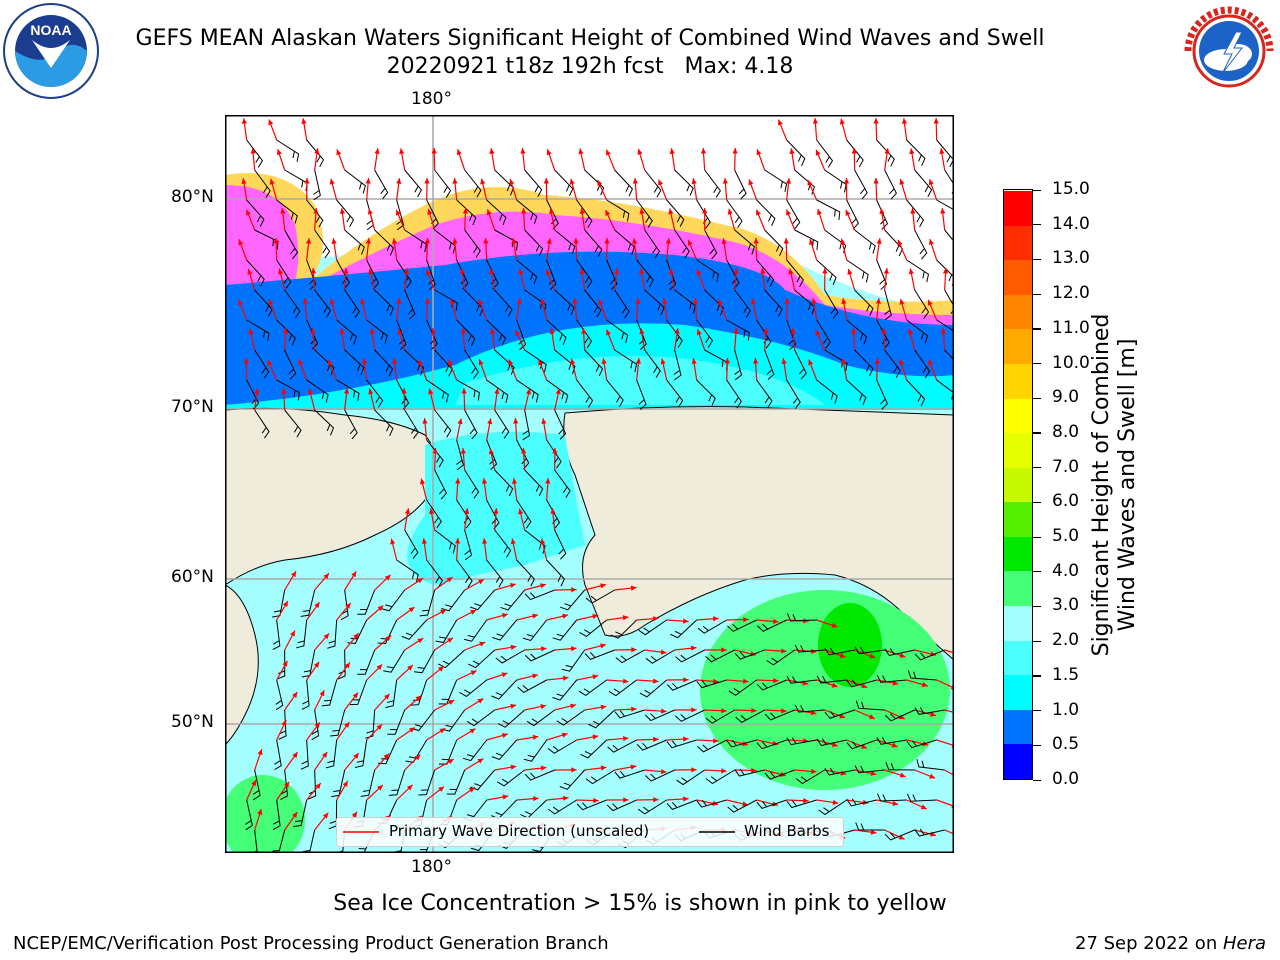 The height and width of the screenshot is (960, 1280). What do you see at coordinates (1066, 779) in the screenshot?
I see `colorbar-tick-label: 0.0` at bounding box center [1066, 779].